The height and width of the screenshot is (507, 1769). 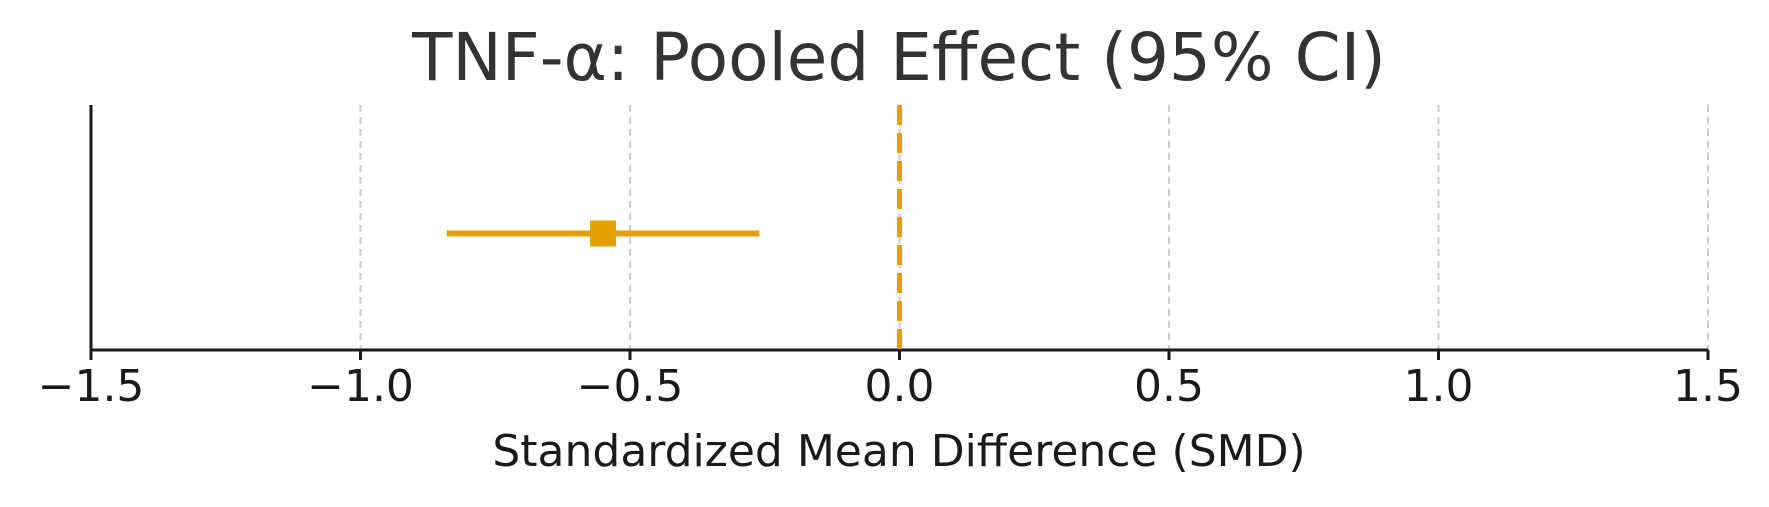 I want to click on x-tick-label: −1.0, so click(x=360, y=386).